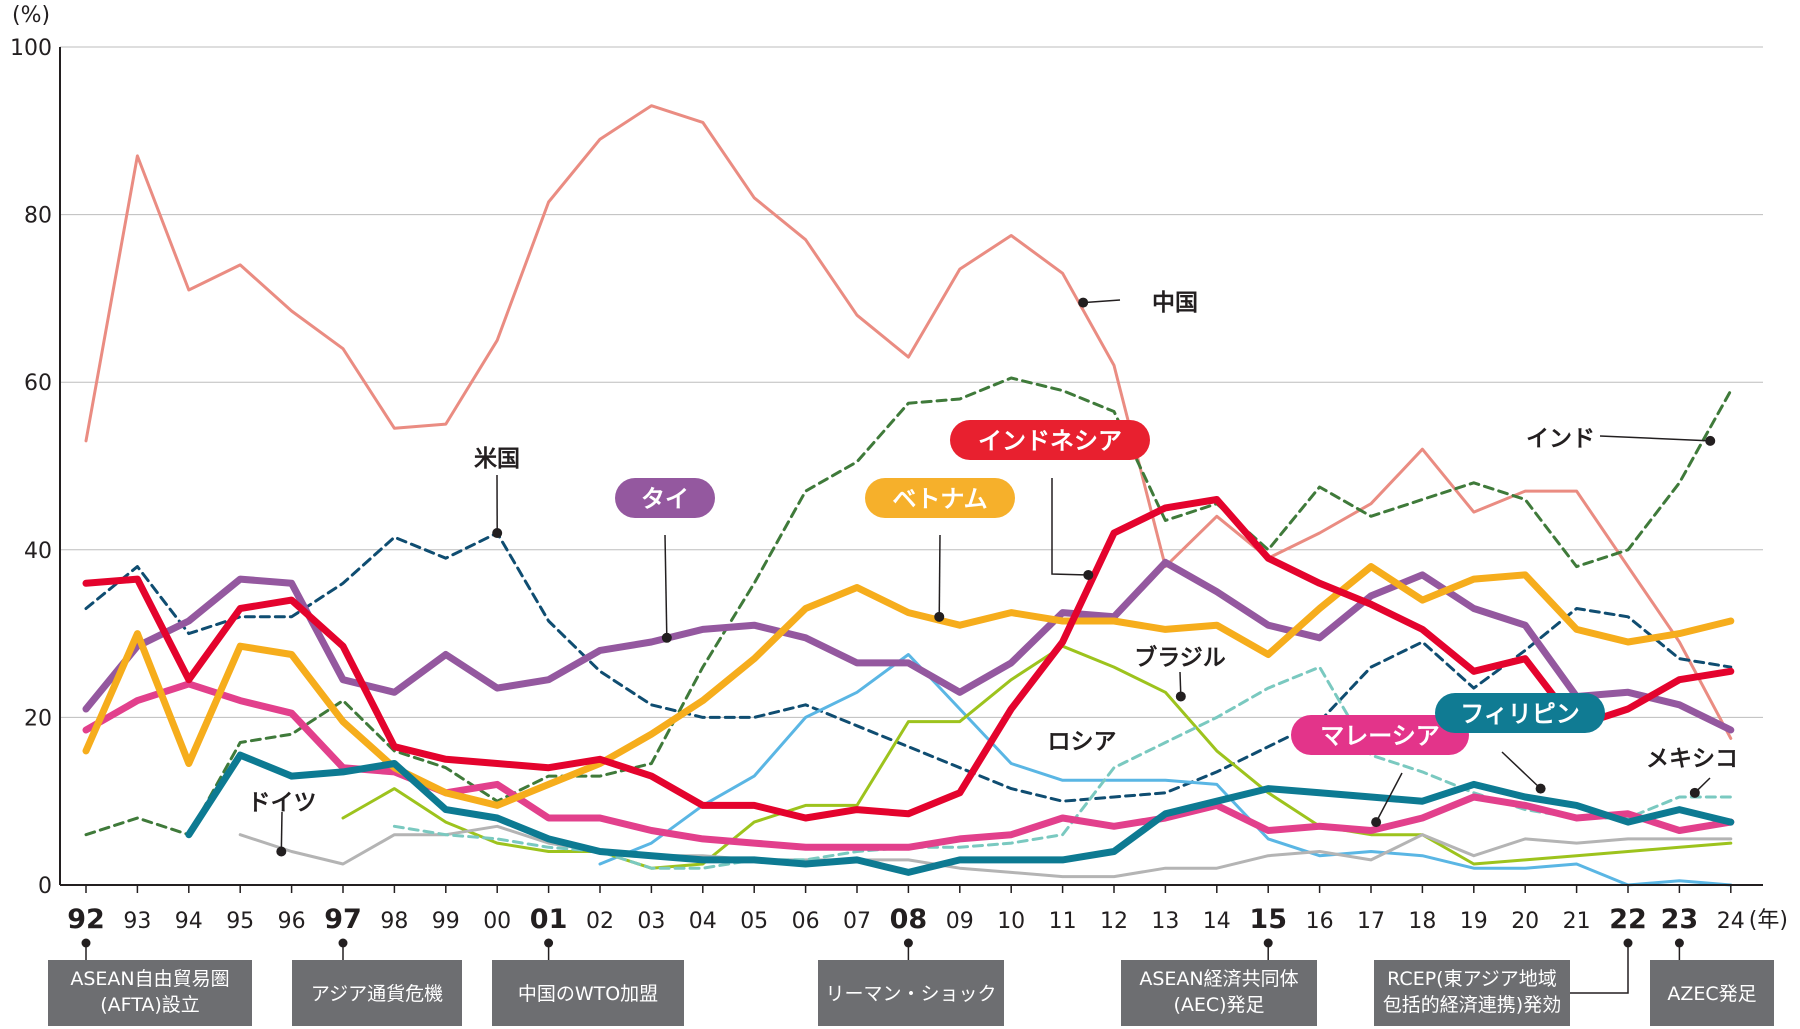  What do you see at coordinates (1165, 921) in the screenshot?
I see `x-tick-label: 13` at bounding box center [1165, 921].